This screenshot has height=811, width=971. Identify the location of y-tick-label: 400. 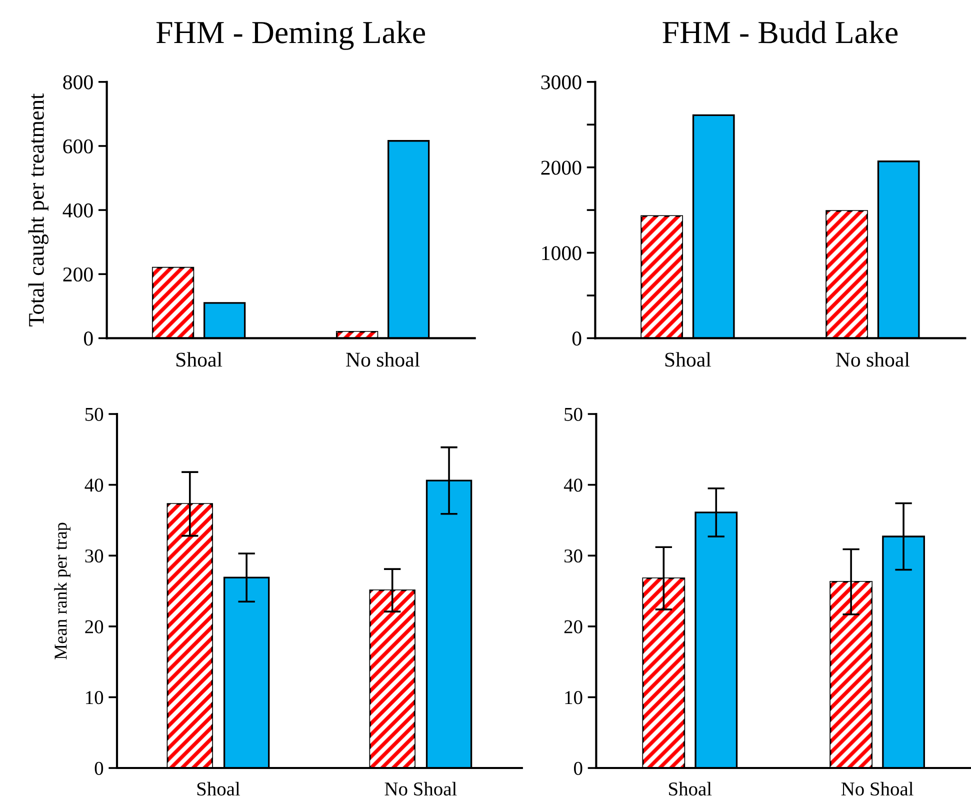
(77, 210).